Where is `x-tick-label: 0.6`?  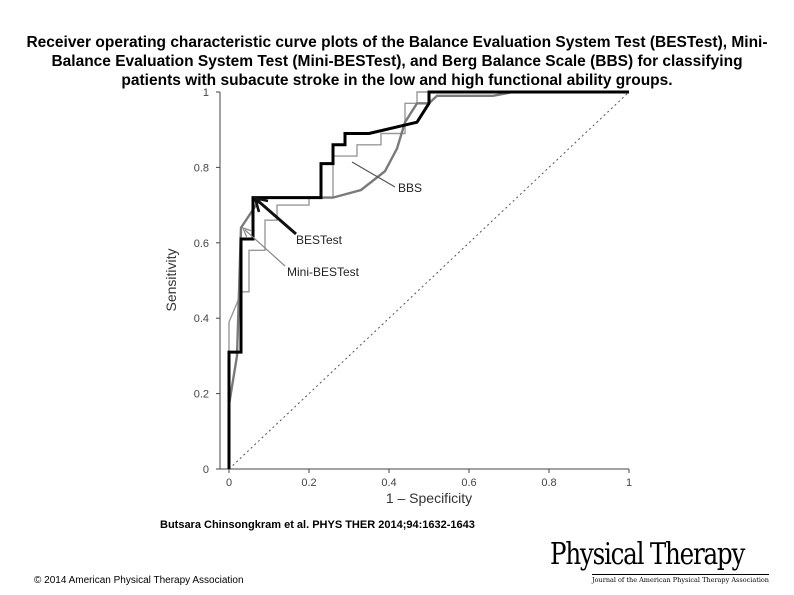 x-tick-label: 0.6 is located at coordinates (468, 483).